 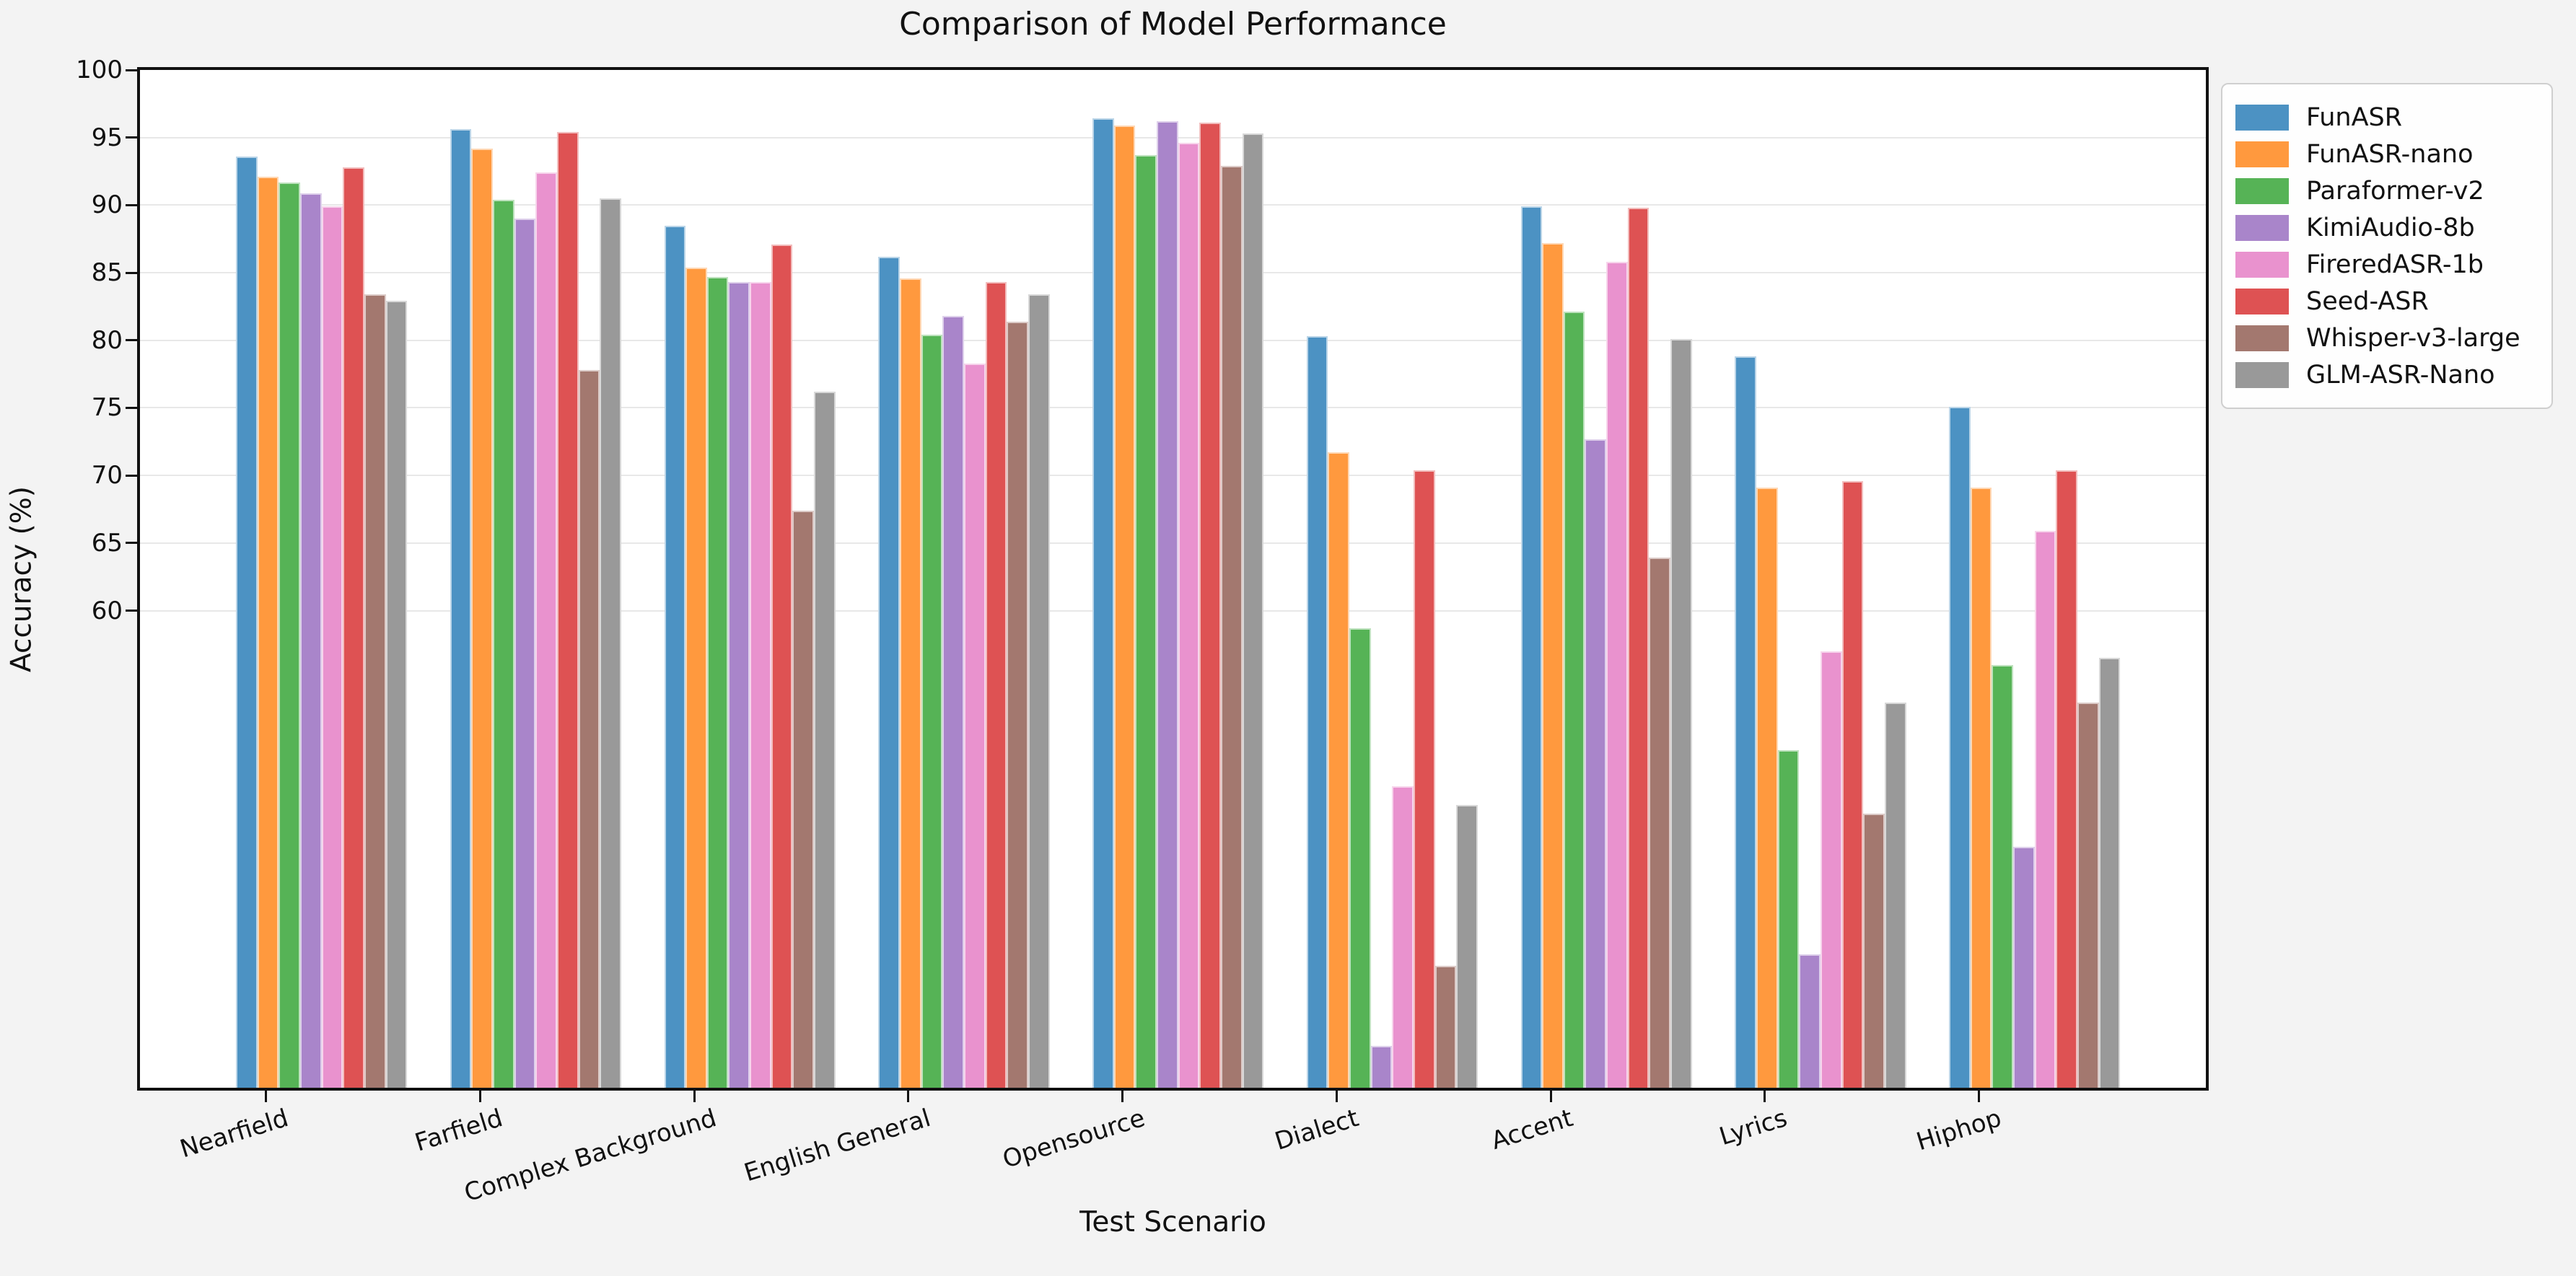 I want to click on x-axis-title: Test Scenario, so click(x=1172, y=1222).